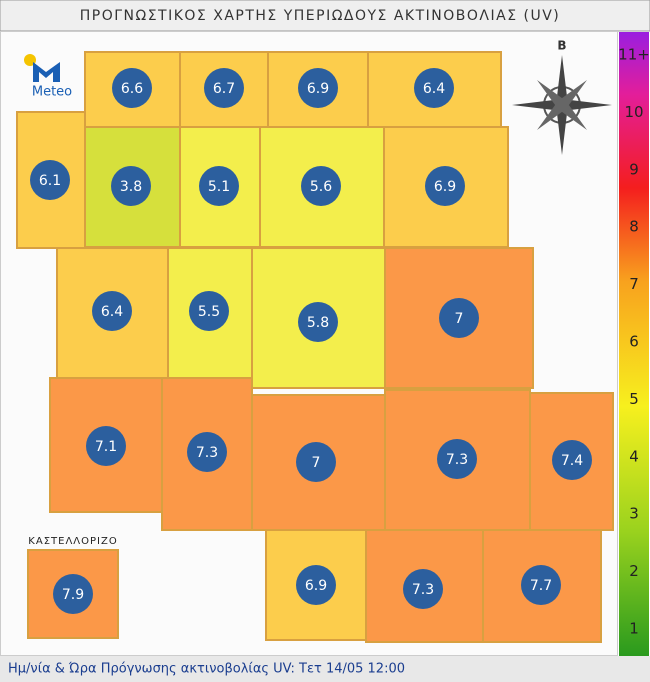  I want to click on uv-value: 7.7, so click(541, 586).